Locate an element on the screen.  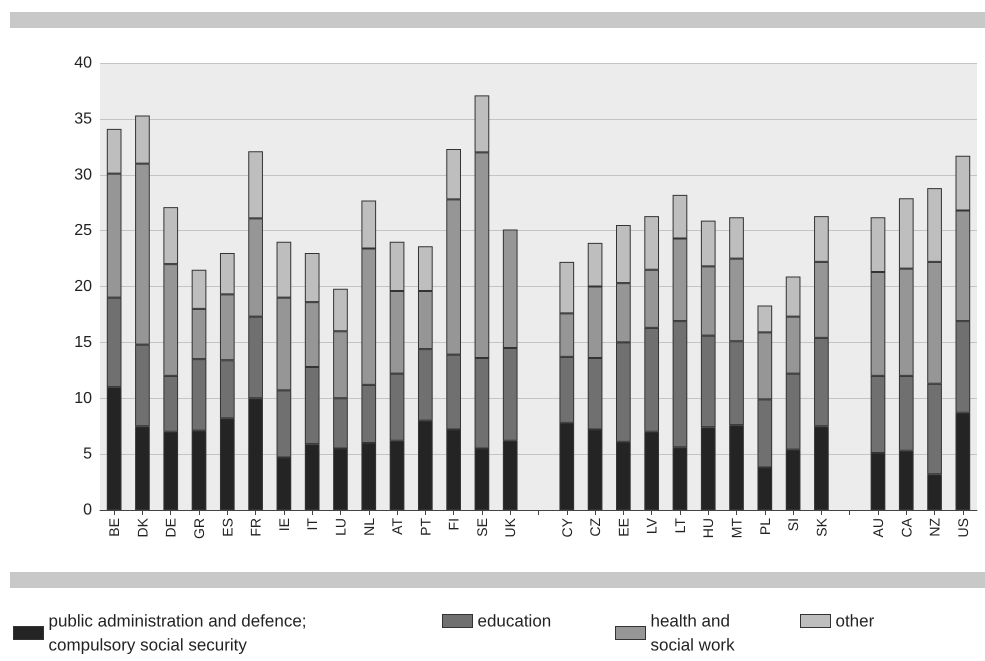
x-tick-label: UK is located at coordinates (510, 527).